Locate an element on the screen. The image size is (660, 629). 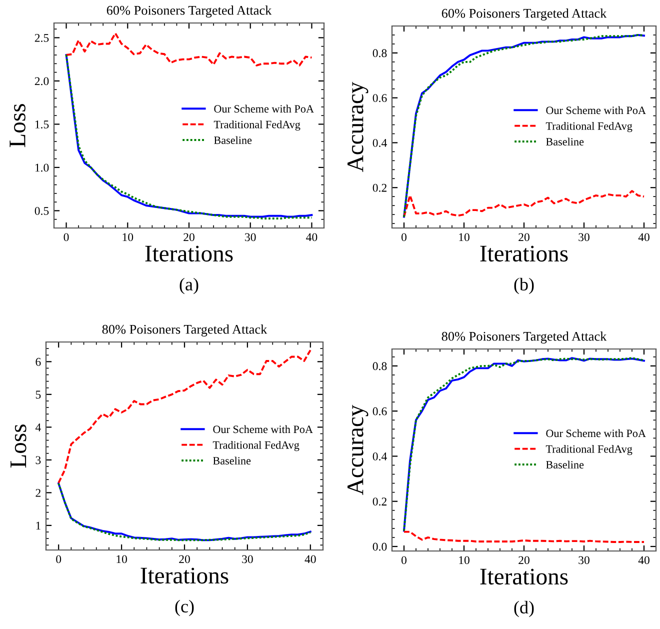
y-tick-label: 1.0 is located at coordinates (42, 168).